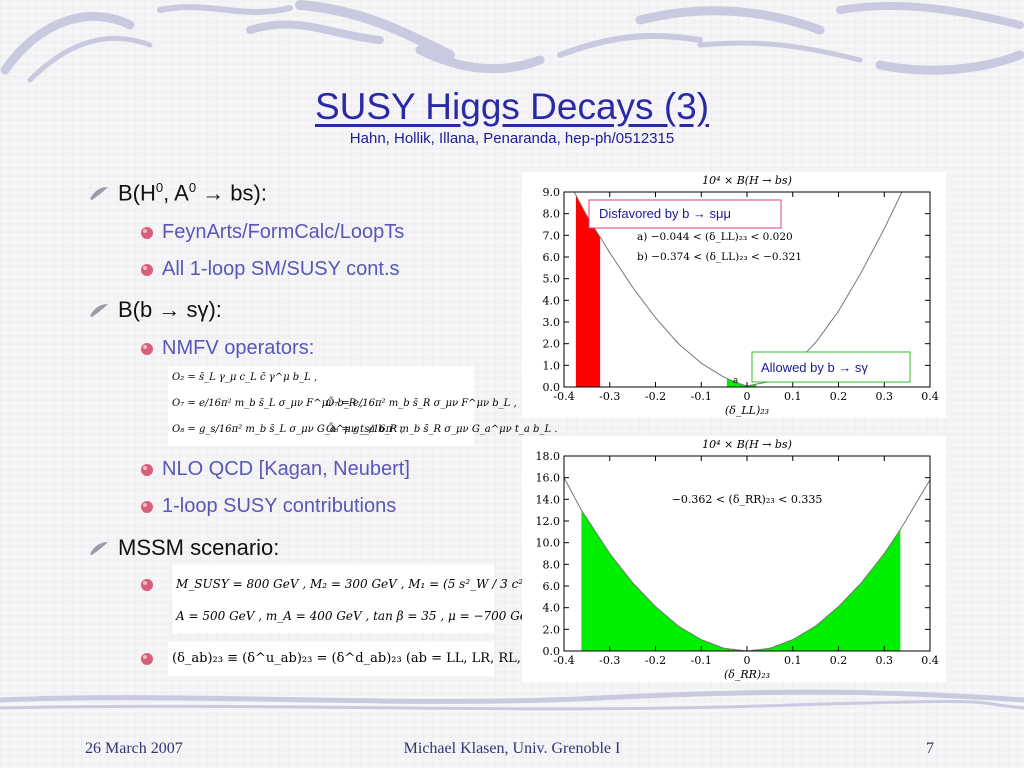  What do you see at coordinates (814, 367) in the screenshot?
I see `allowed-annotation-text: Allowed by b → sγ` at bounding box center [814, 367].